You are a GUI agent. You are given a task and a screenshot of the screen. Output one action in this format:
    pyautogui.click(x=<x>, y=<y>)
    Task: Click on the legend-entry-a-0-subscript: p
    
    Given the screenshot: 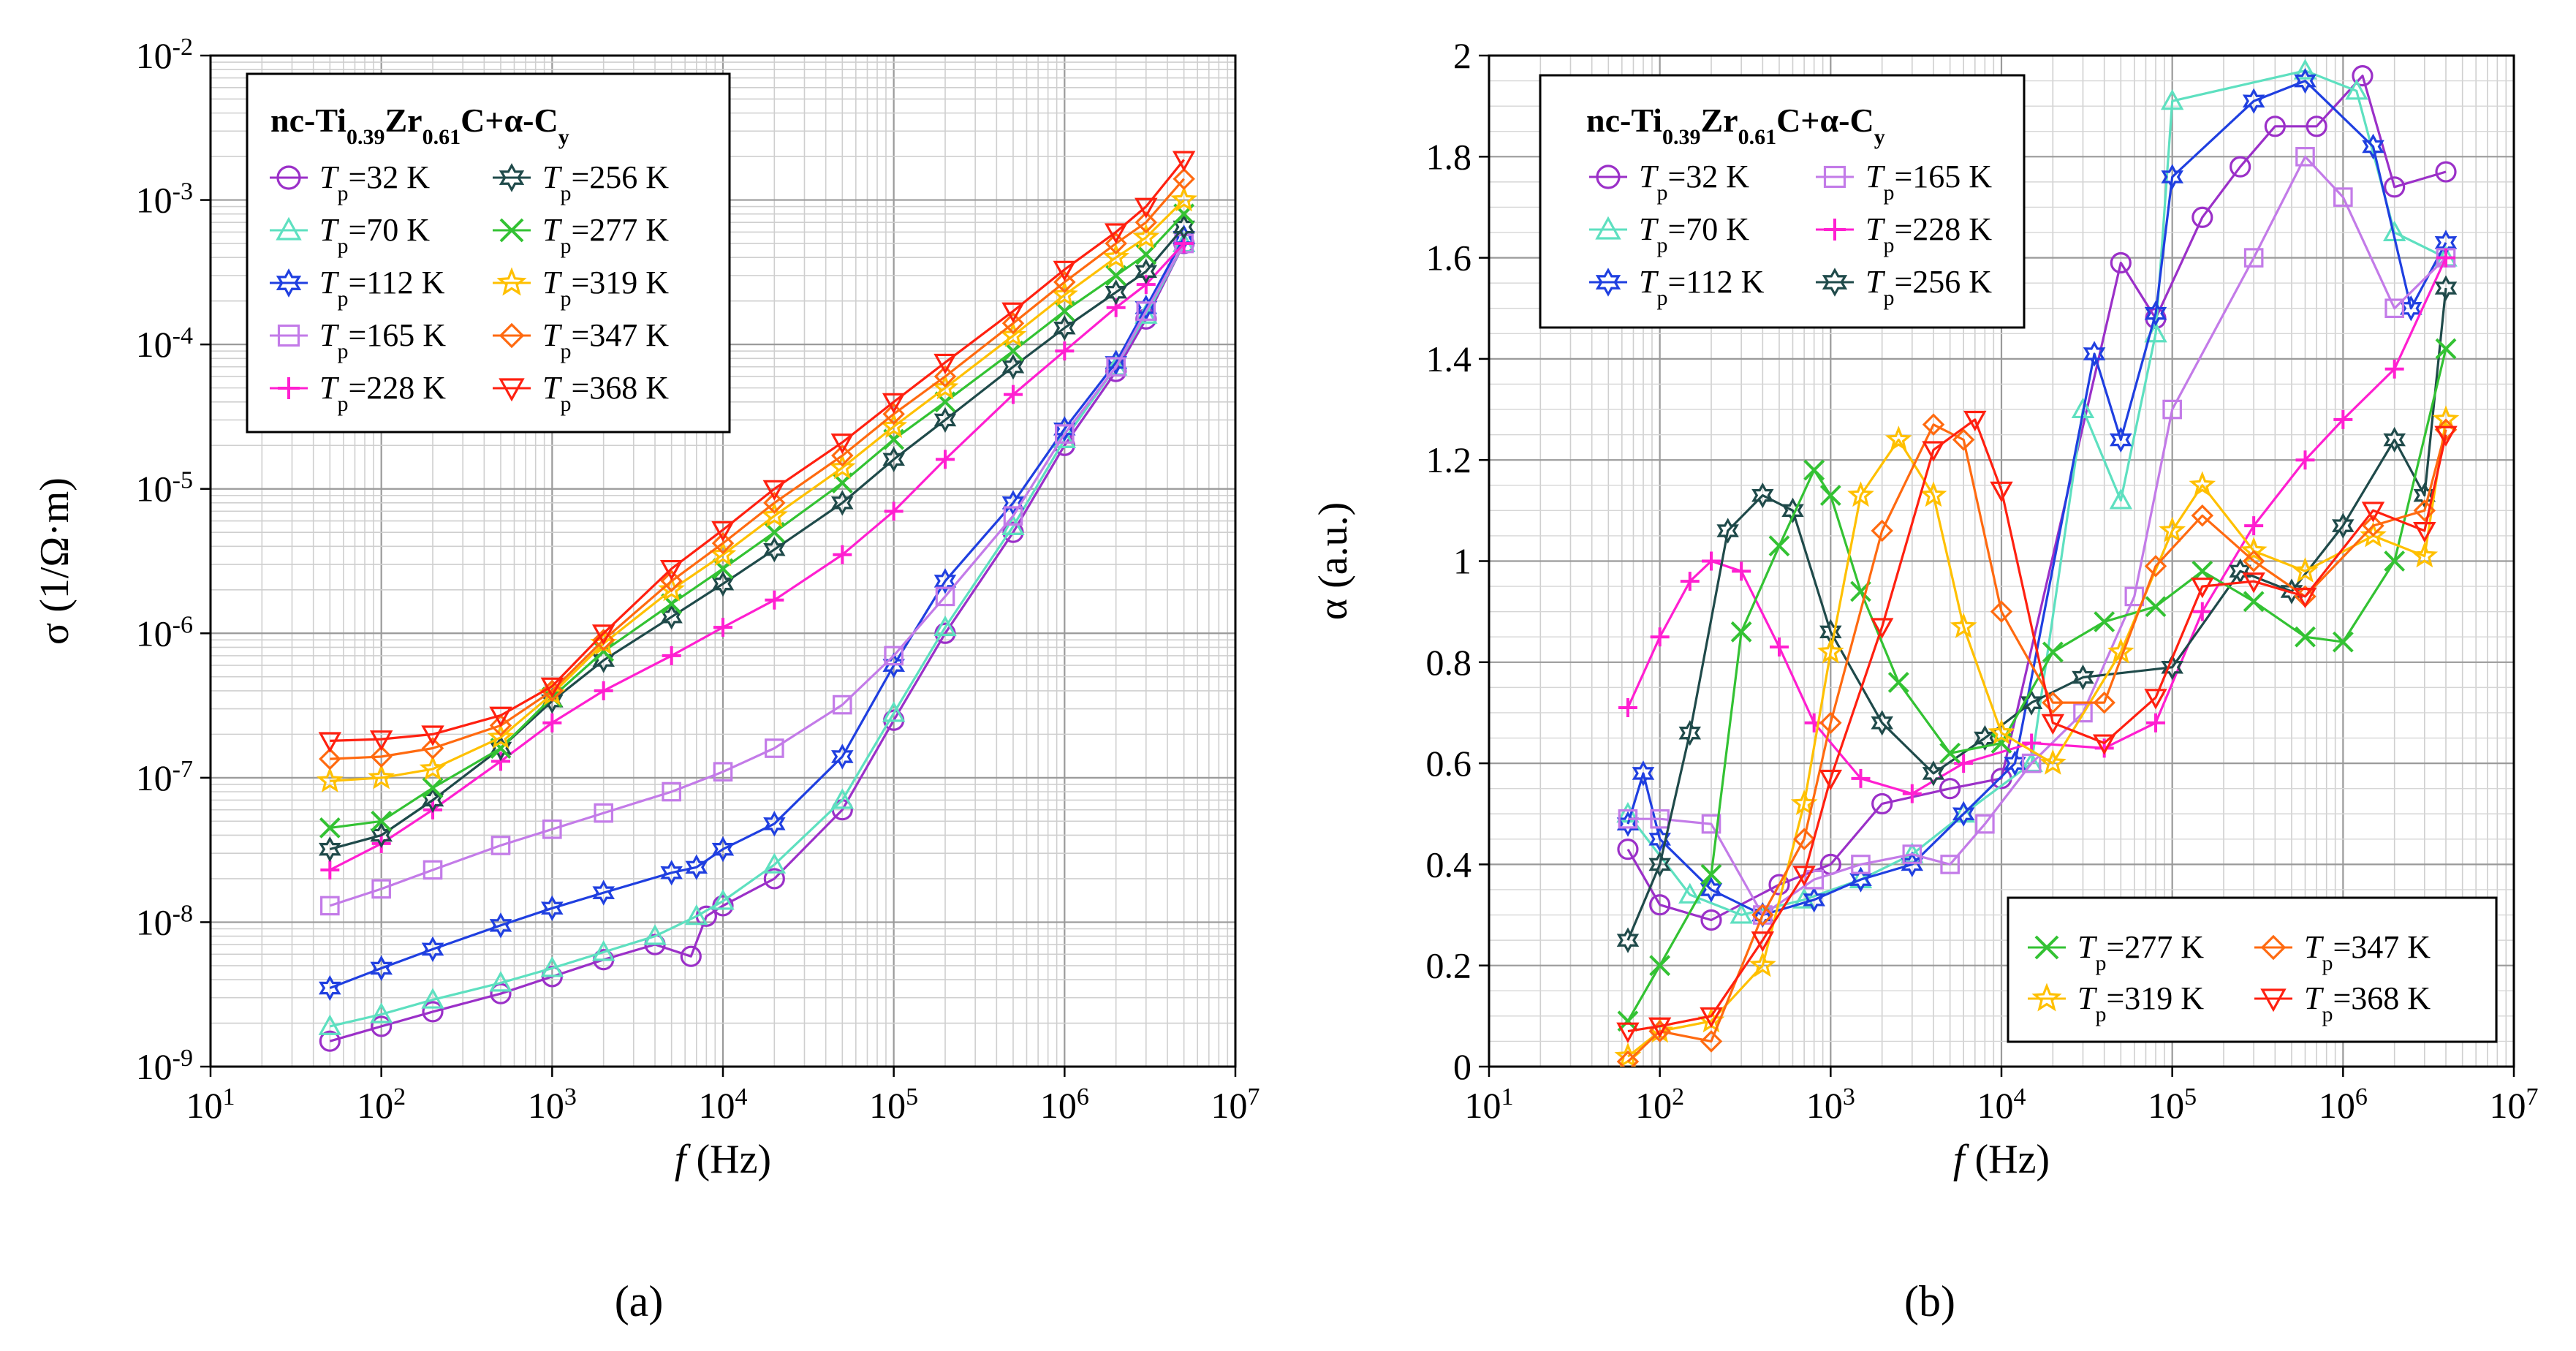 What is the action you would take?
    pyautogui.click(x=342, y=193)
    